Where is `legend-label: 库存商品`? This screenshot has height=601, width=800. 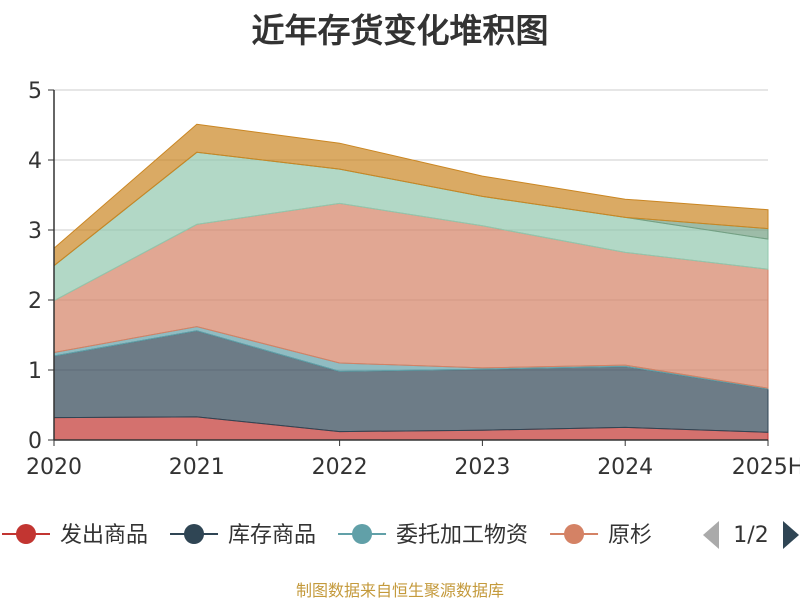 legend-label: 库存商品 is located at coordinates (272, 535).